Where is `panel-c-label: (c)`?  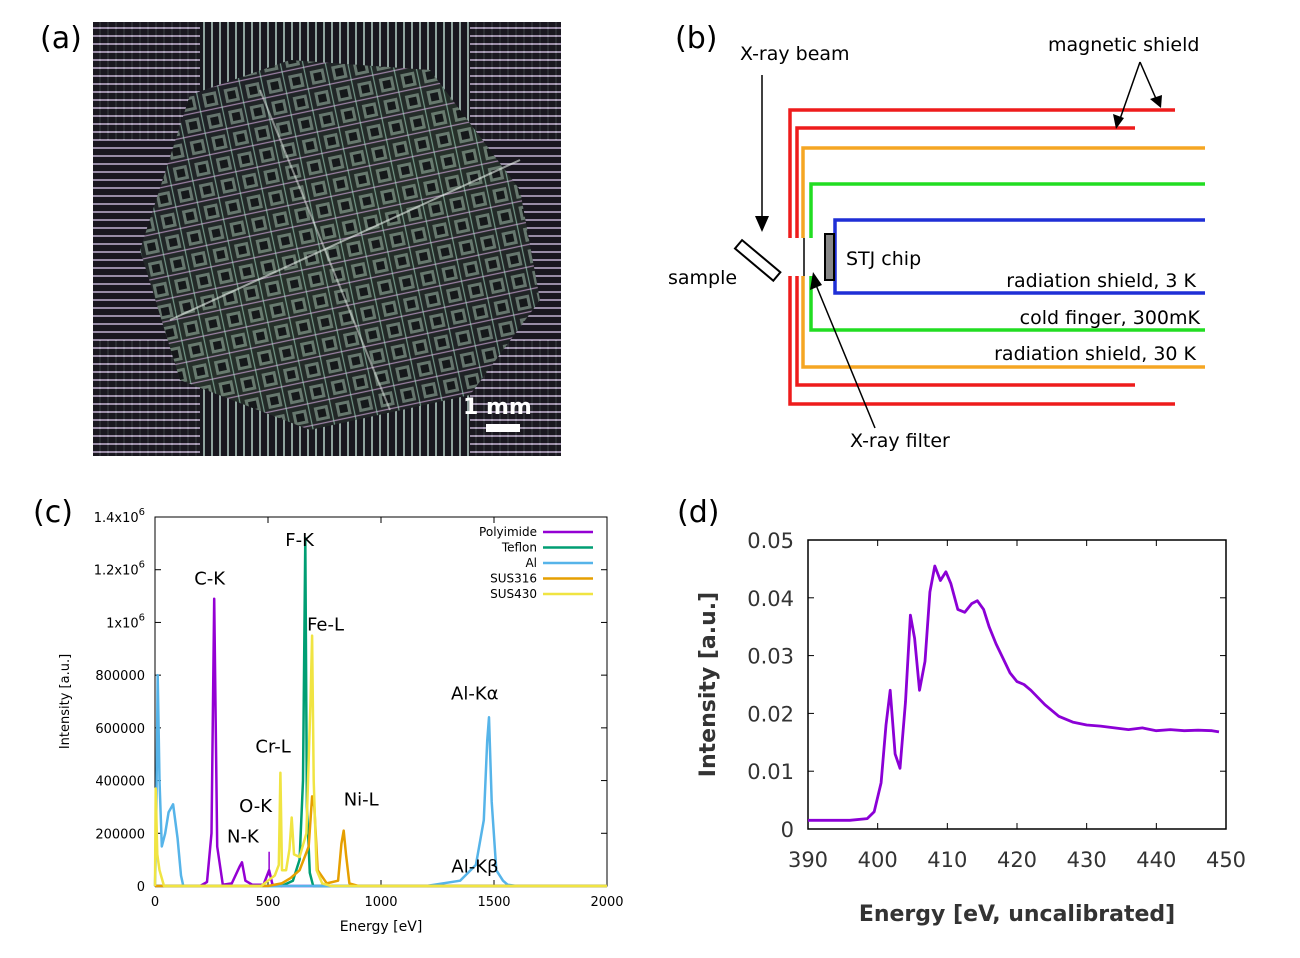
panel-c-label: (c) is located at coordinates (53, 512).